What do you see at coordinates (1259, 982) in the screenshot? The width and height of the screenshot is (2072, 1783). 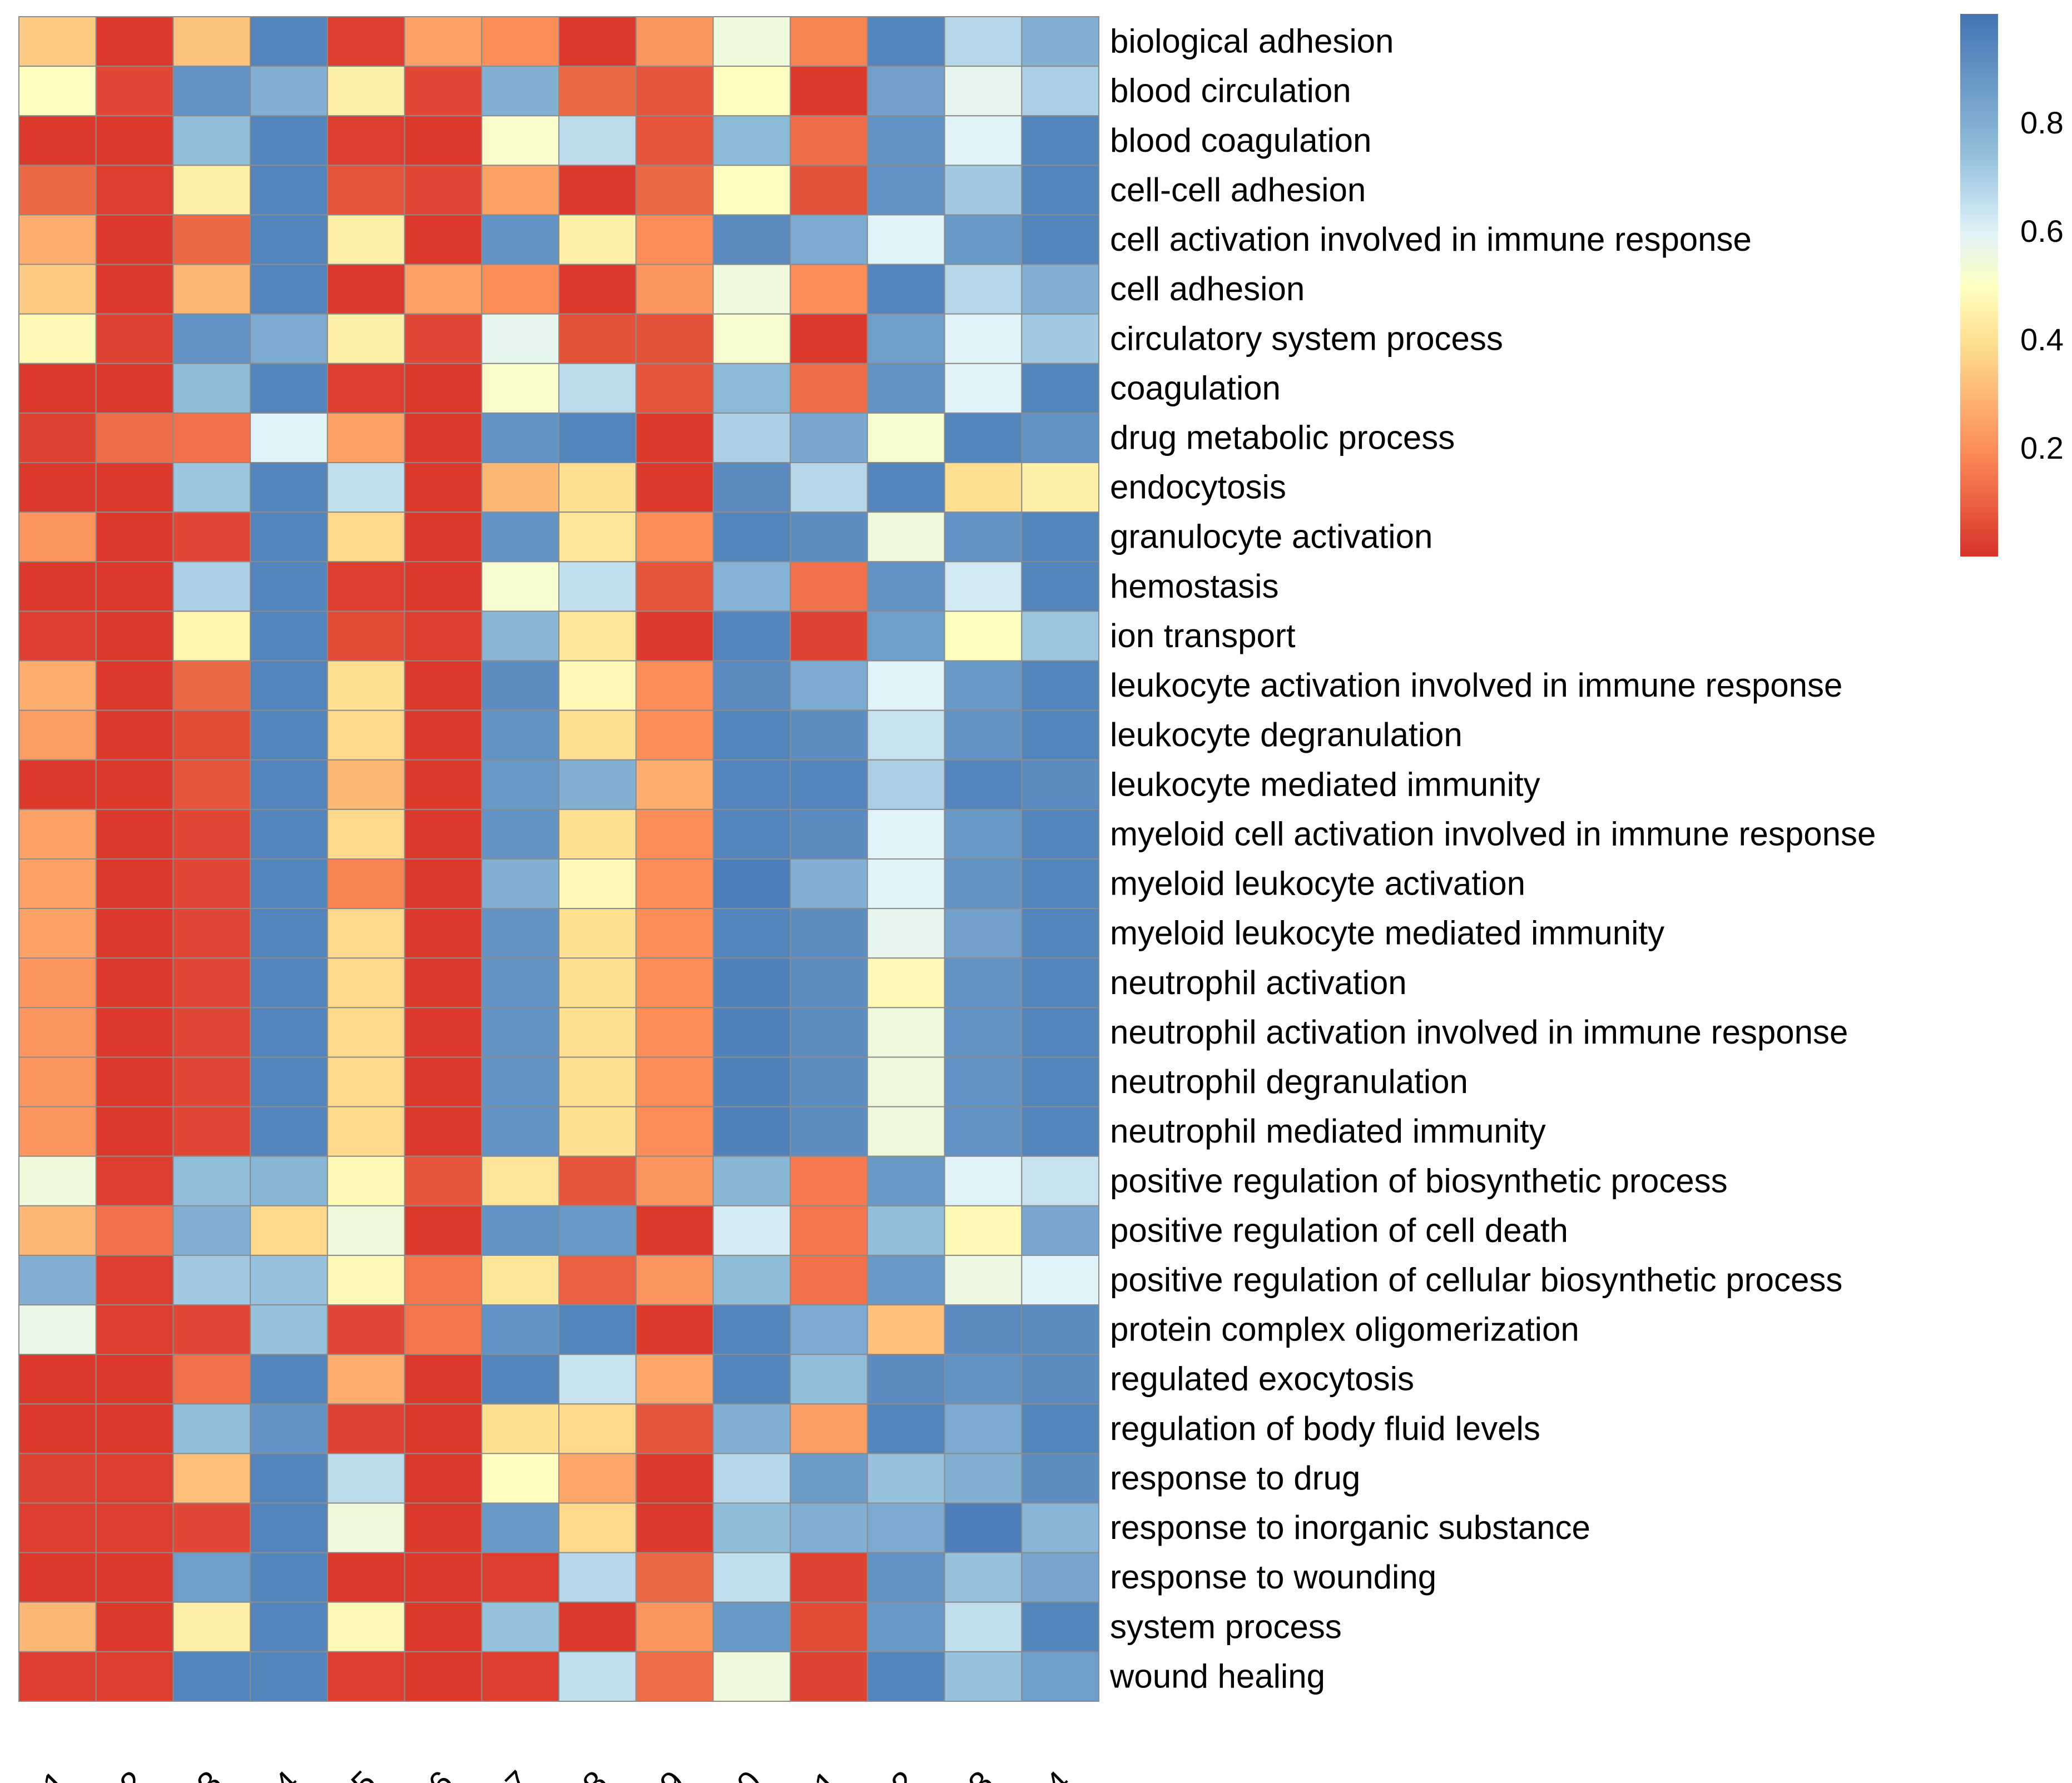 I see `row-label: neutrophil activation` at bounding box center [1259, 982].